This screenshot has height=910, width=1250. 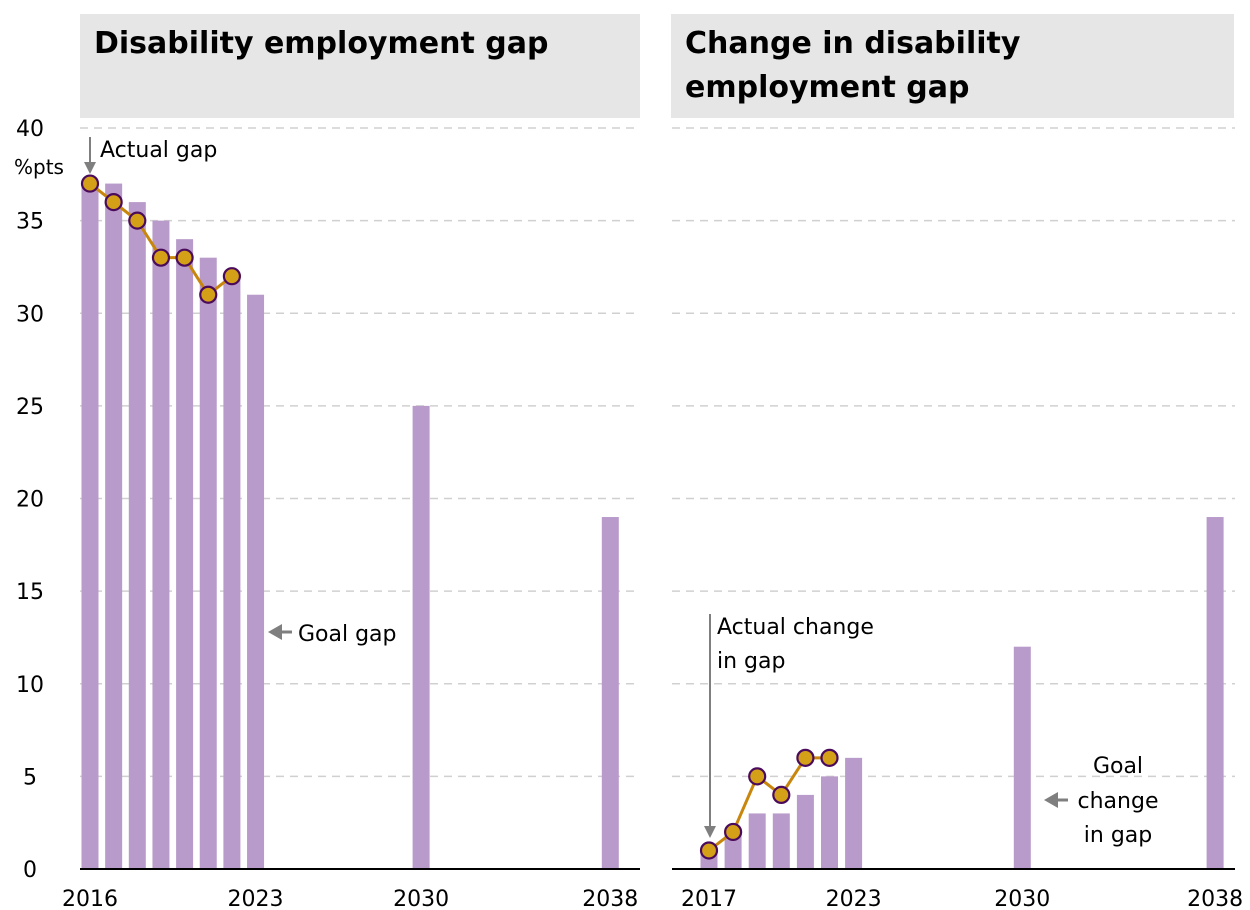 I want to click on goal-gap-arrowhead, so click(x=275, y=632).